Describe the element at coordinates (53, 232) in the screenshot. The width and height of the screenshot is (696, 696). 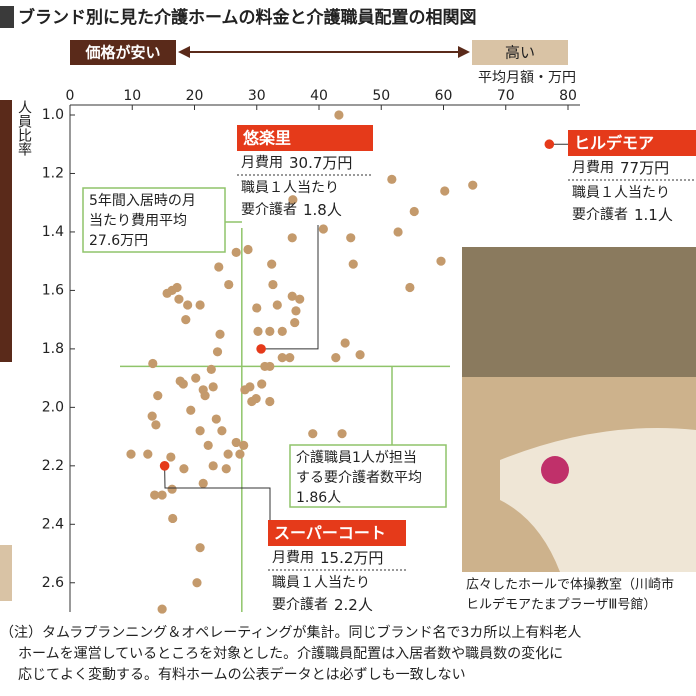
I see `y-tick-label: 1.4` at that location.